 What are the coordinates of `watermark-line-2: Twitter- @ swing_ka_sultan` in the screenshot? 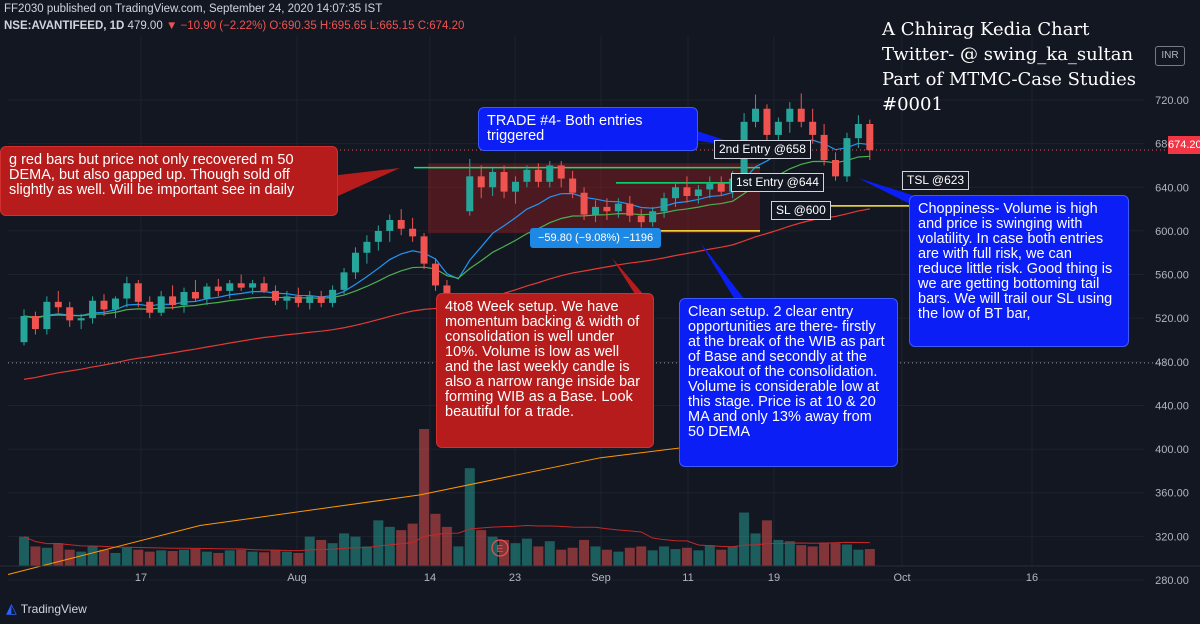 It's located at (1008, 54).